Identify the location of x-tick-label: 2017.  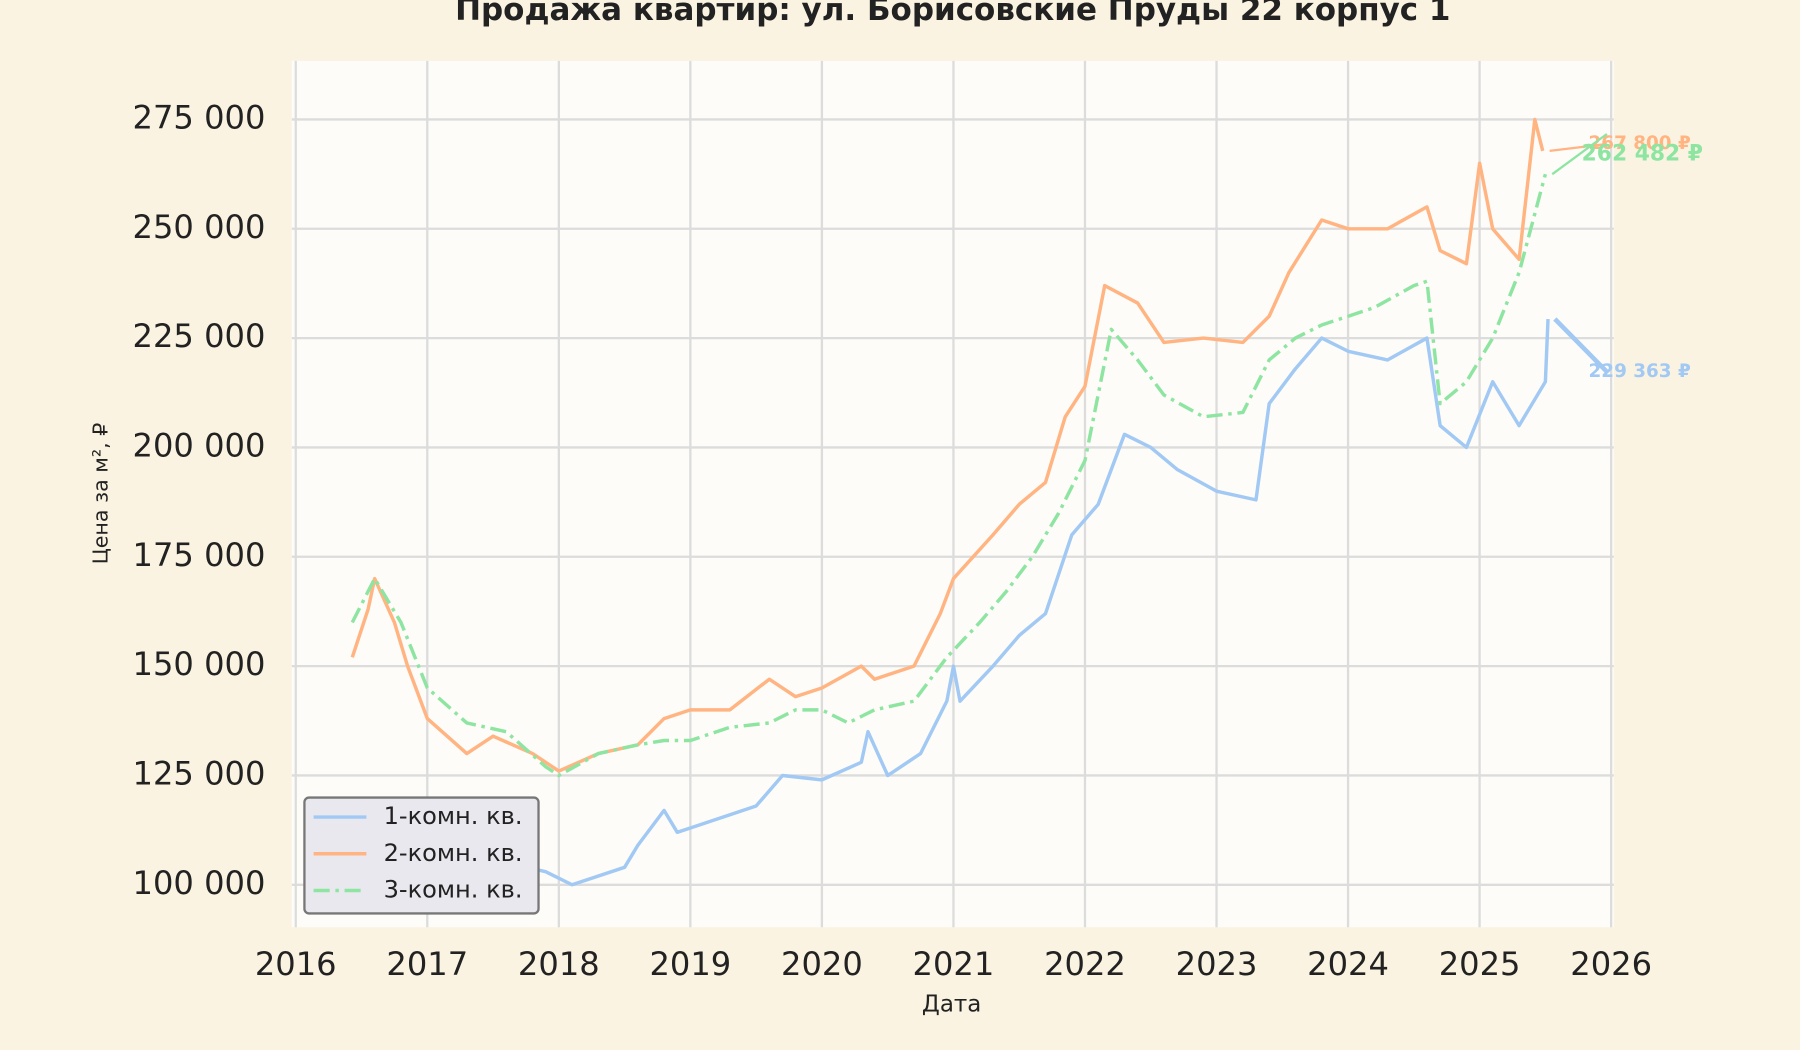
(427, 964).